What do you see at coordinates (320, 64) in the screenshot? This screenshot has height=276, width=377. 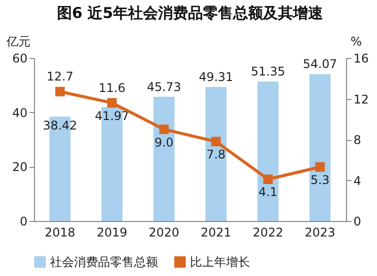 I see `data-label: 54.07` at bounding box center [320, 64].